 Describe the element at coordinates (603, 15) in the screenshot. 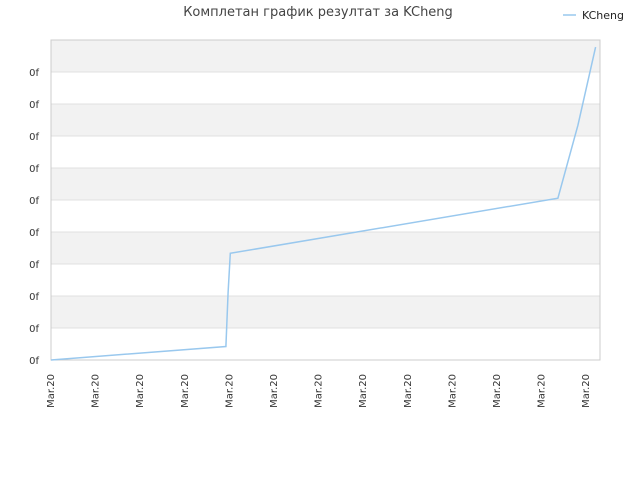

I see `legend-label-kcheng: KCheng` at that location.